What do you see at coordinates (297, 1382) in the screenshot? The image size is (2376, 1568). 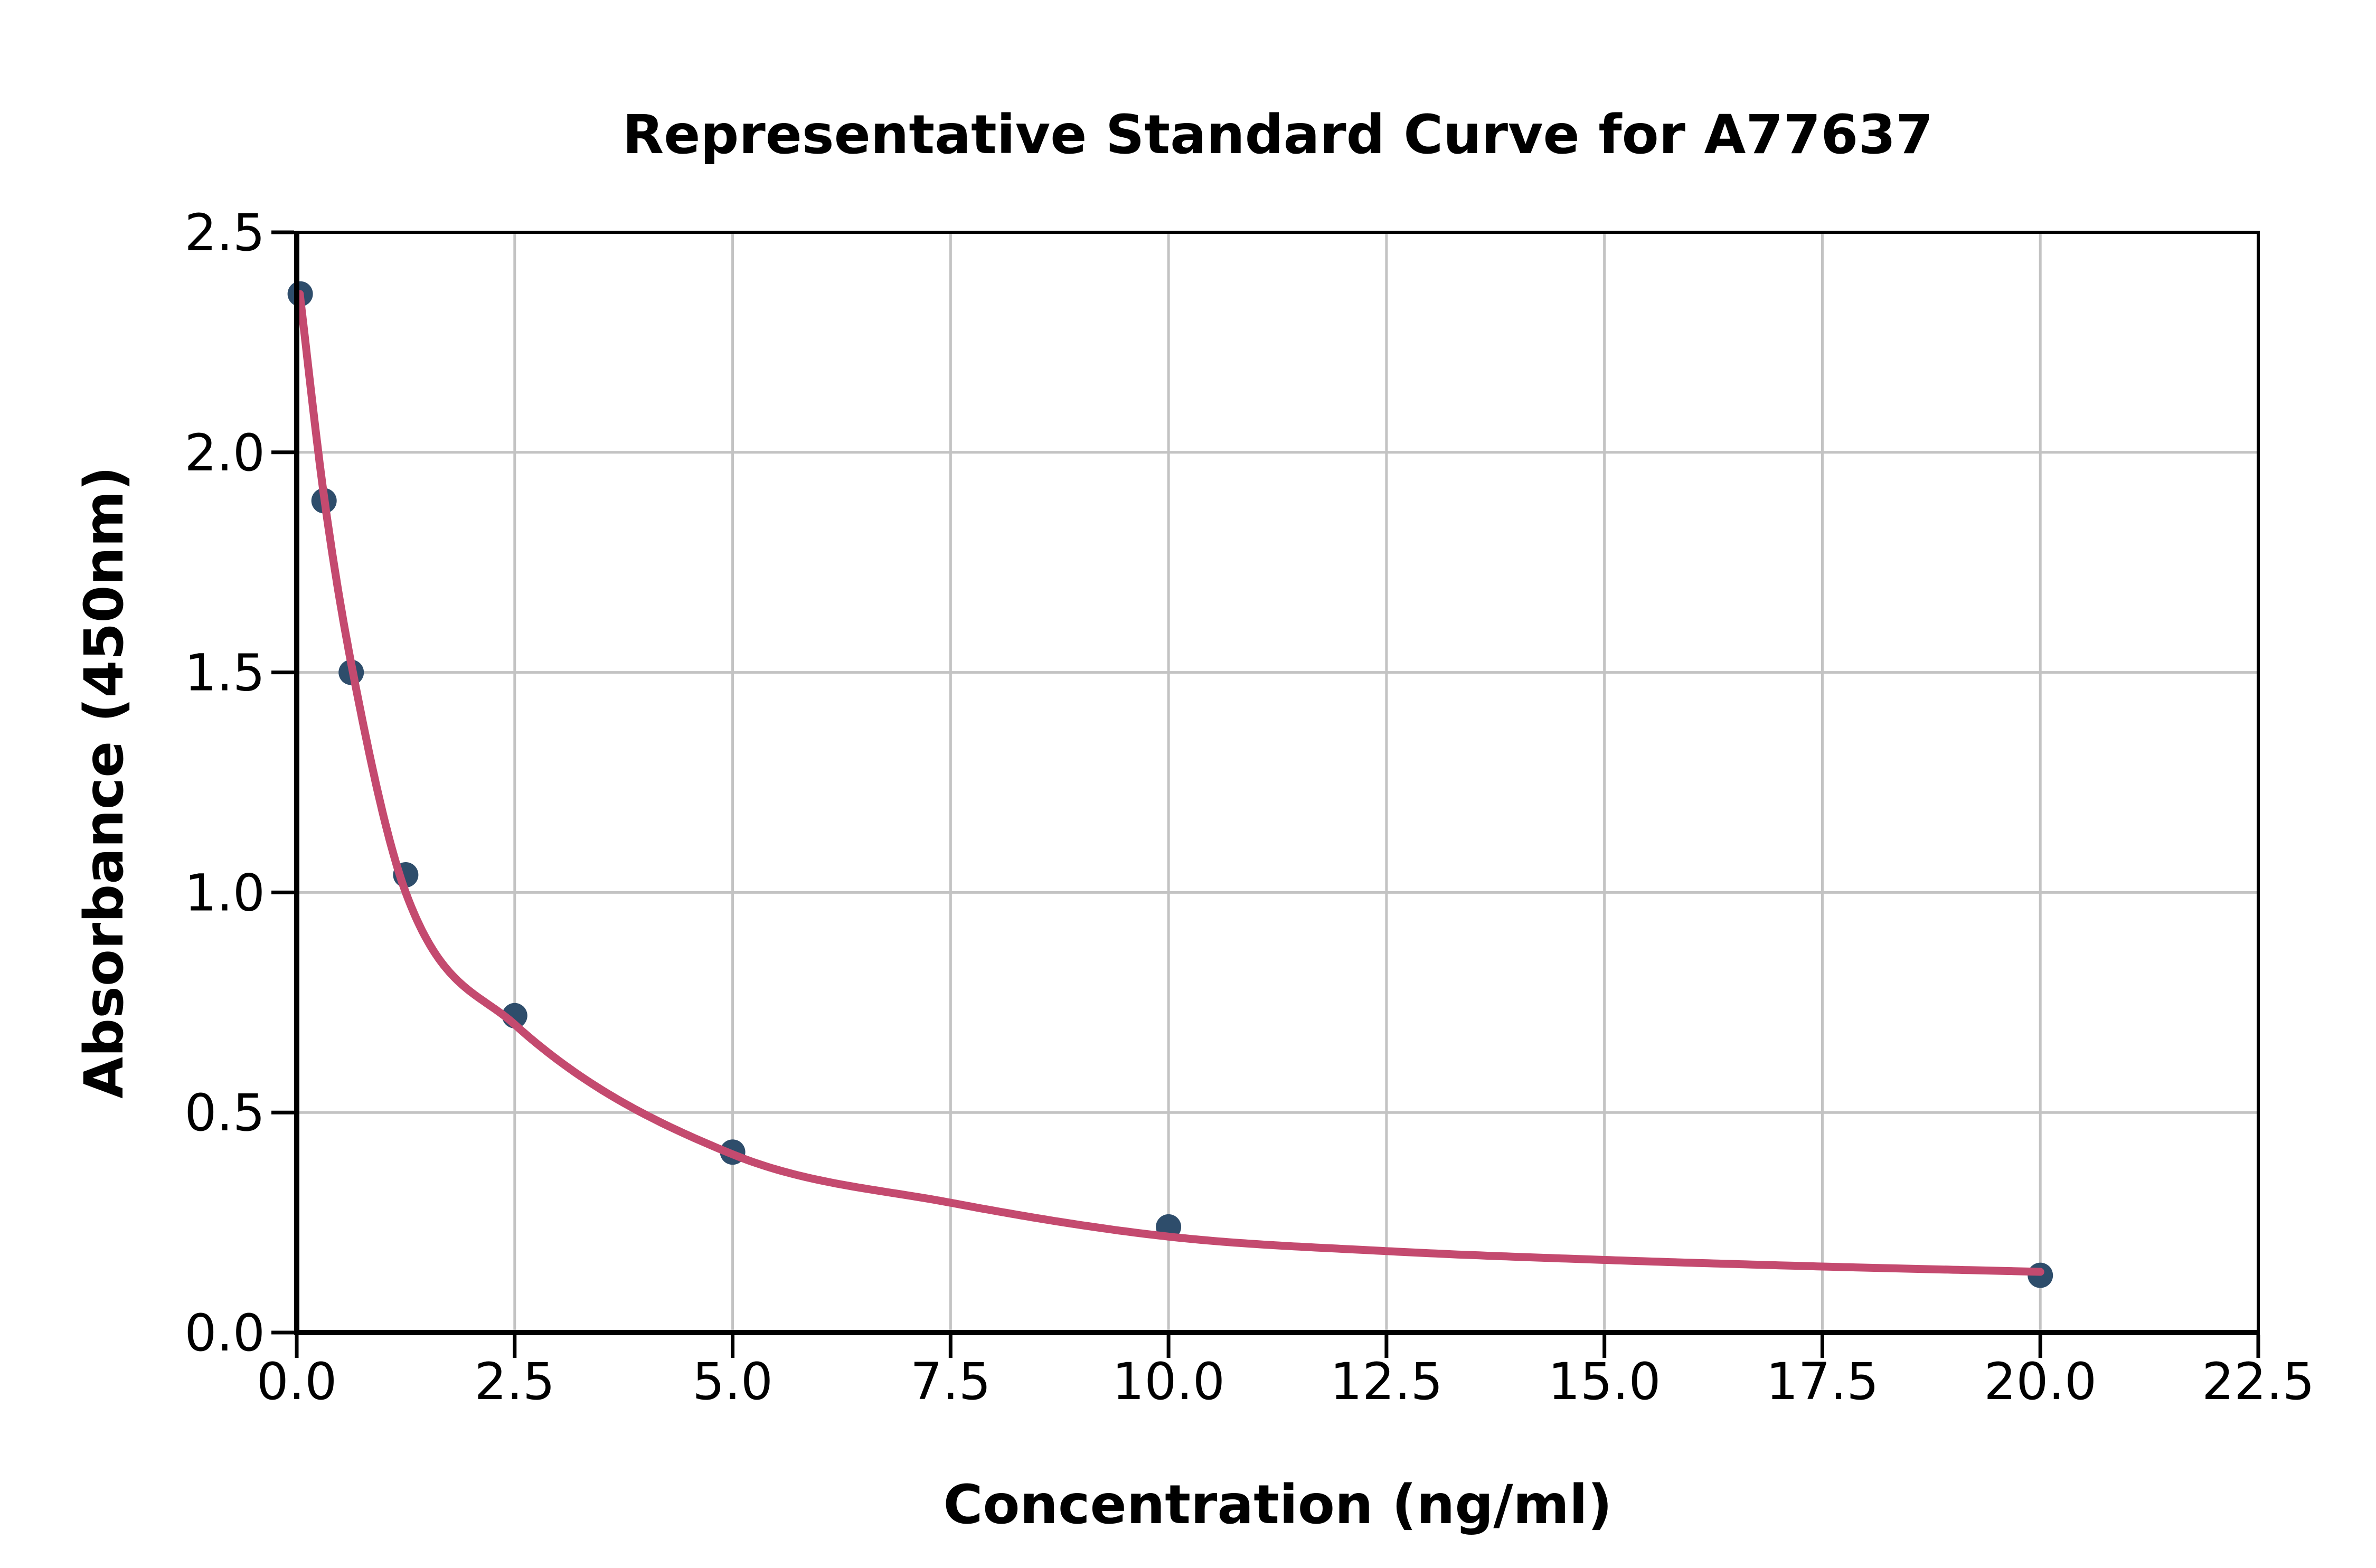 I see `x-tick-label: 0.0` at bounding box center [297, 1382].